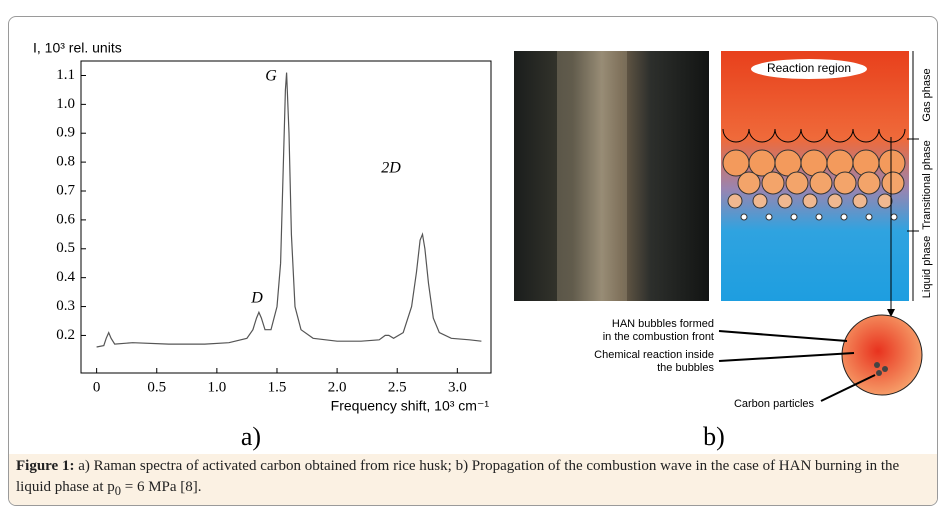 The width and height of the screenshot is (947, 507). I want to click on x-tick-label: 3.0, so click(457, 387).